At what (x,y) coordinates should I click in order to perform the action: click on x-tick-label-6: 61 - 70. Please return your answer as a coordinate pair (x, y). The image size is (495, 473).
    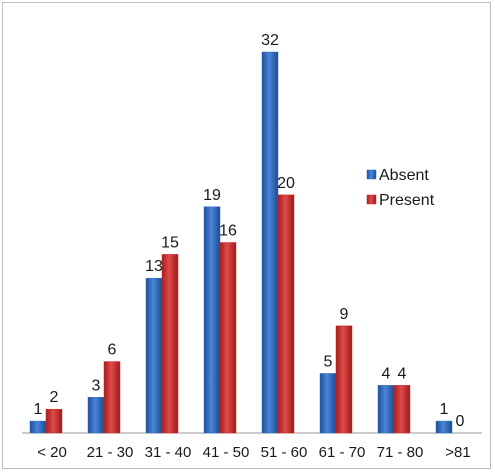
    Looking at the image, I should click on (342, 452).